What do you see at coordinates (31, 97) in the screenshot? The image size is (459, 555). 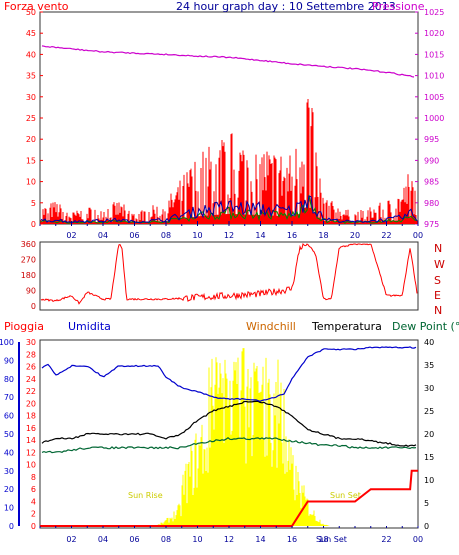 I see `wind-tick-label: 30` at bounding box center [31, 97].